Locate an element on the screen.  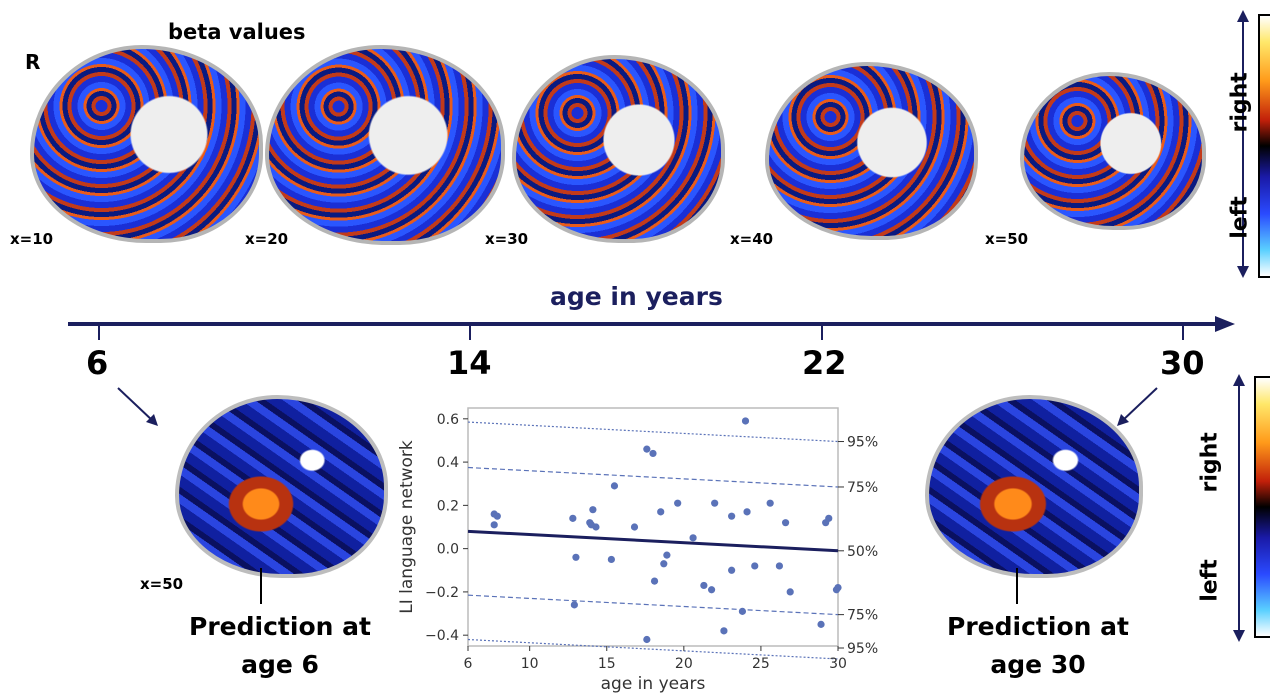
pointer-line-age30 is located at coordinates (1017, 586).